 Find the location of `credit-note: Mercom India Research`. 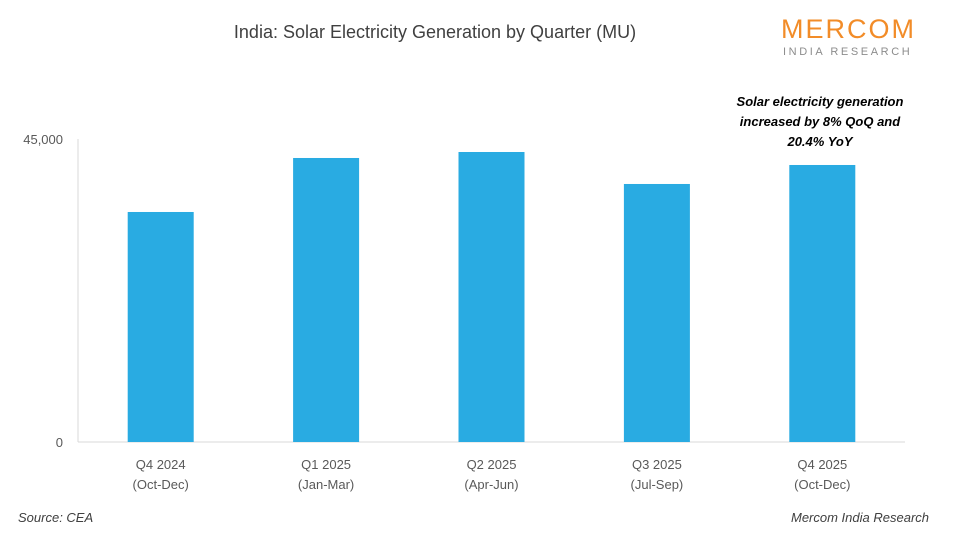

credit-note: Mercom India Research is located at coordinates (860, 517).